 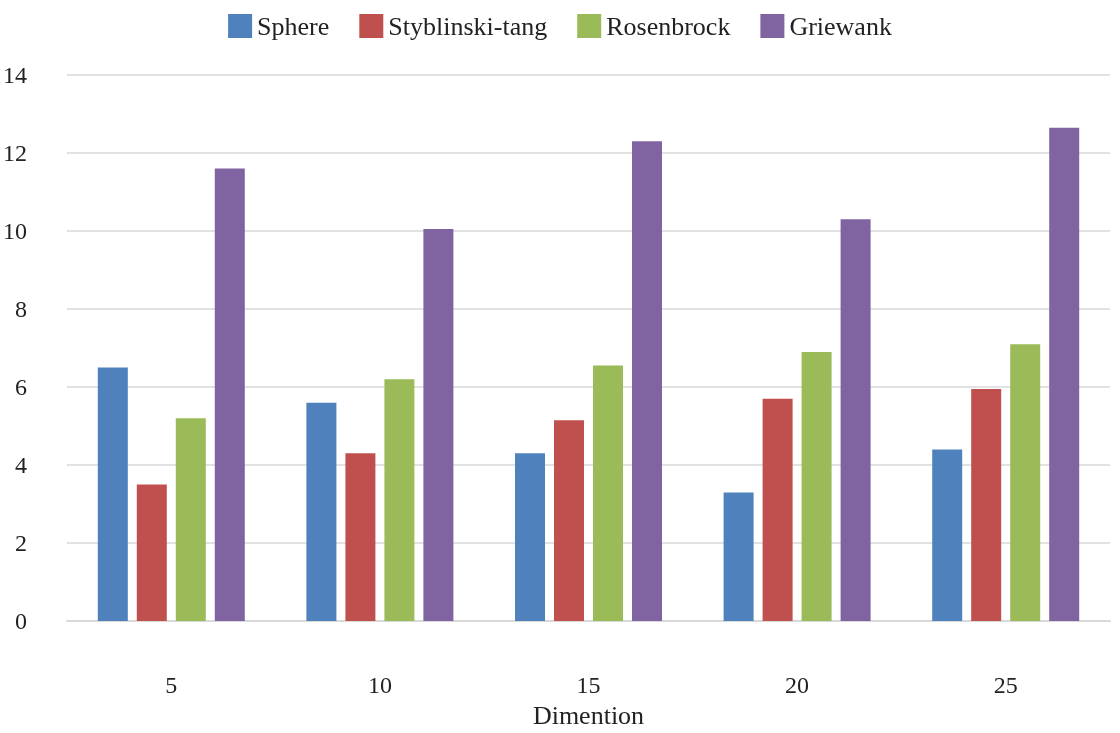 I want to click on x-tick-label: 15, so click(x=588, y=685).